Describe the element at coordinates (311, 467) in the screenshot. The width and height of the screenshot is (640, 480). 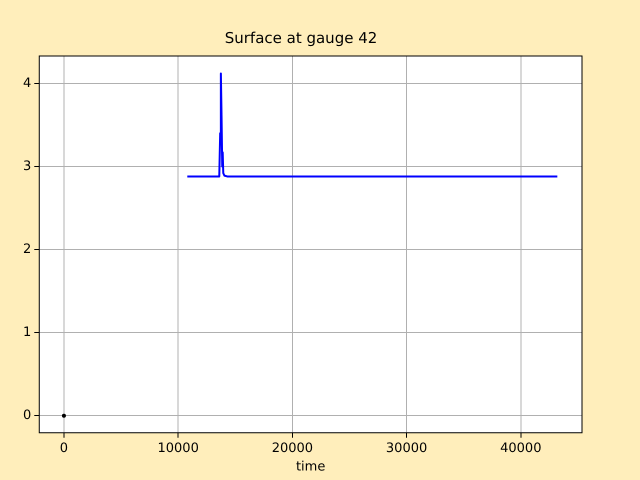
I see `x-axis-title: time` at that location.